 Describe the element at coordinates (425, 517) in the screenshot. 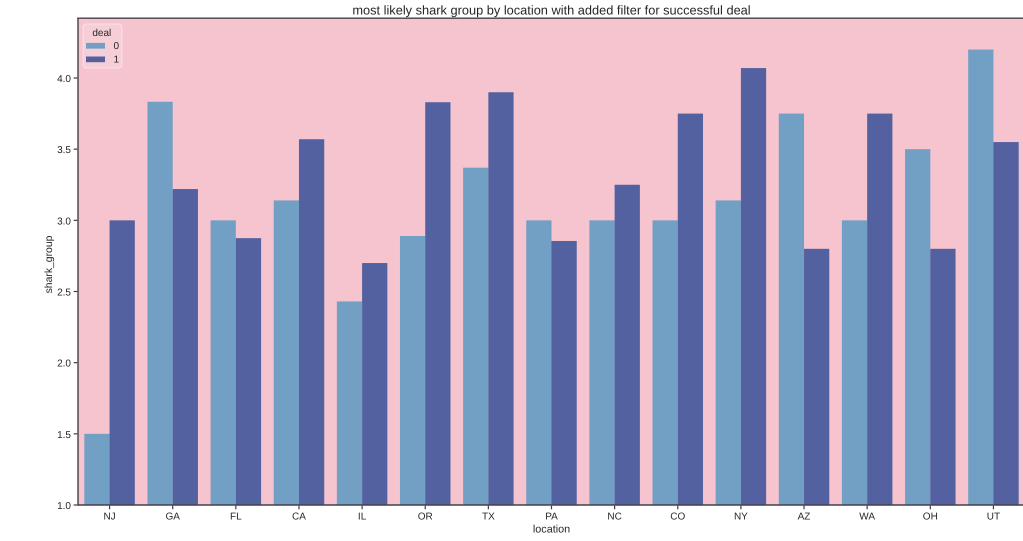

I see `svg-text: OR` at that location.